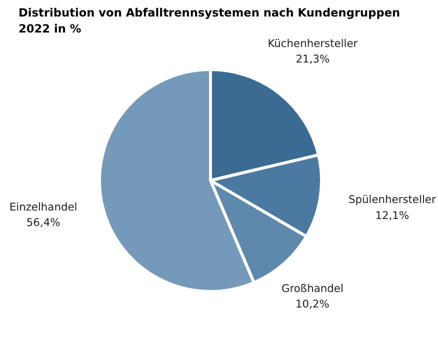  Describe the element at coordinates (392, 215) in the screenshot. I see `data-label: 12,1%` at that location.